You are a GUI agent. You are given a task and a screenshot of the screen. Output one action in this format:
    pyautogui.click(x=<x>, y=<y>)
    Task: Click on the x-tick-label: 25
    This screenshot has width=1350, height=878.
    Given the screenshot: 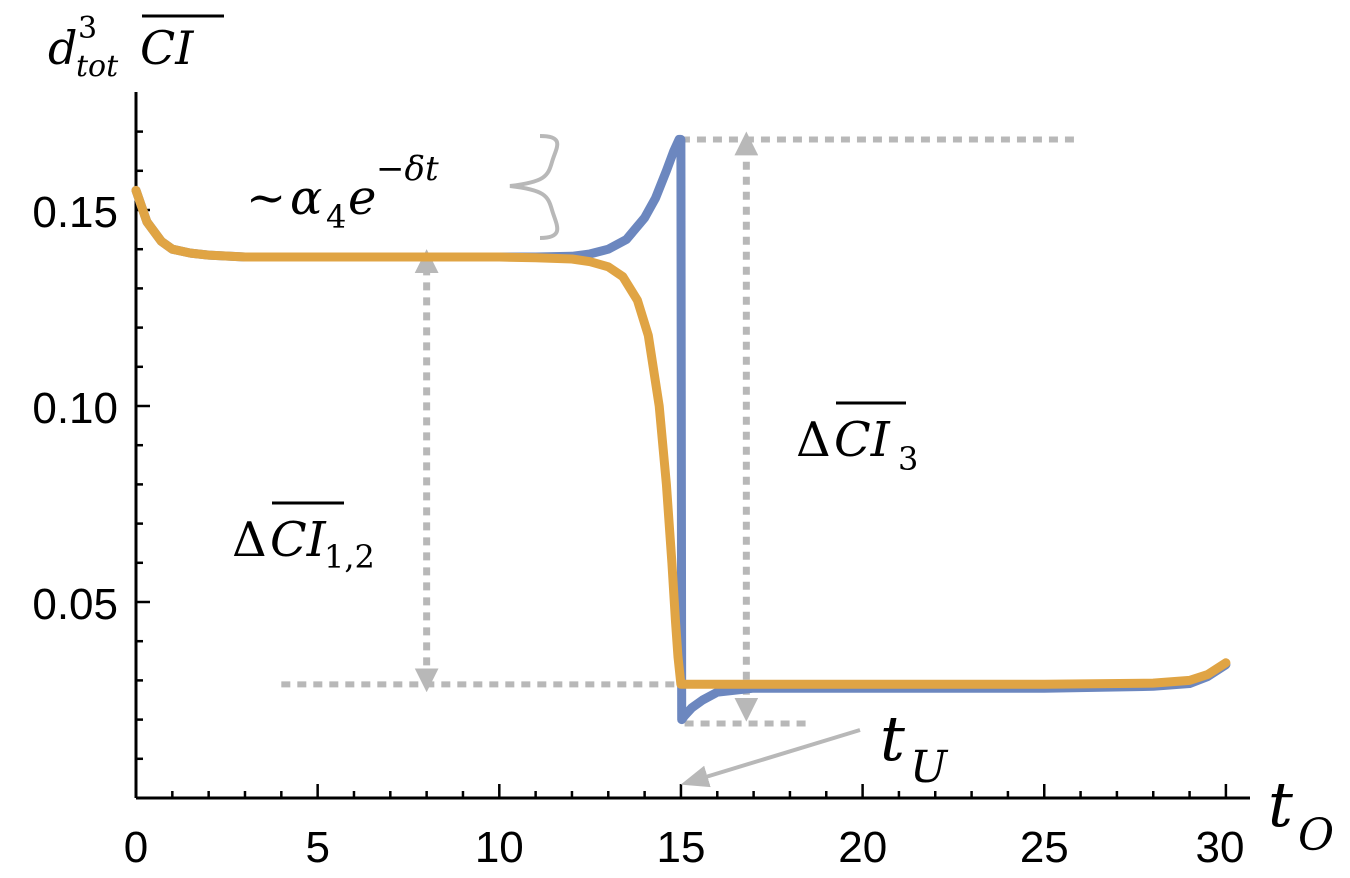 What is the action you would take?
    pyautogui.click(x=1044, y=847)
    